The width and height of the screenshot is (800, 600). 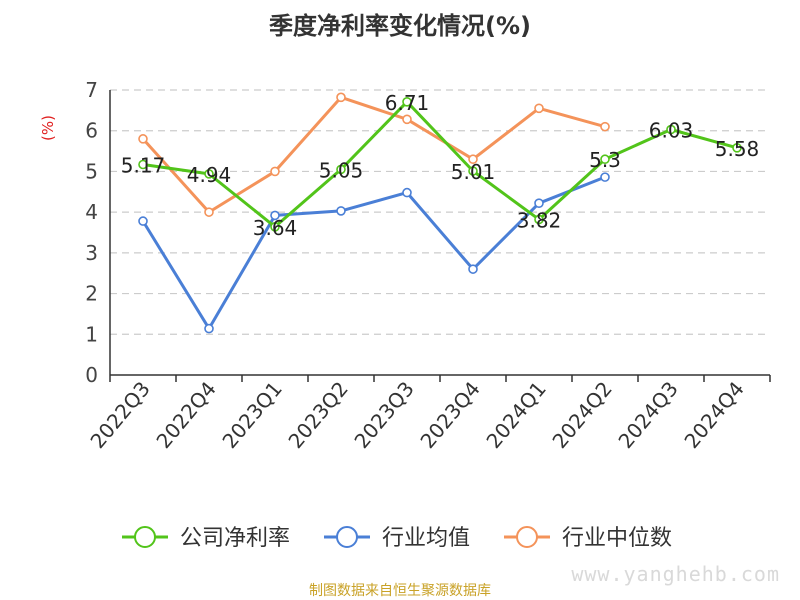 What do you see at coordinates (713, 415) in the screenshot?
I see `x-tick-label: 2024Q4` at bounding box center [713, 415].